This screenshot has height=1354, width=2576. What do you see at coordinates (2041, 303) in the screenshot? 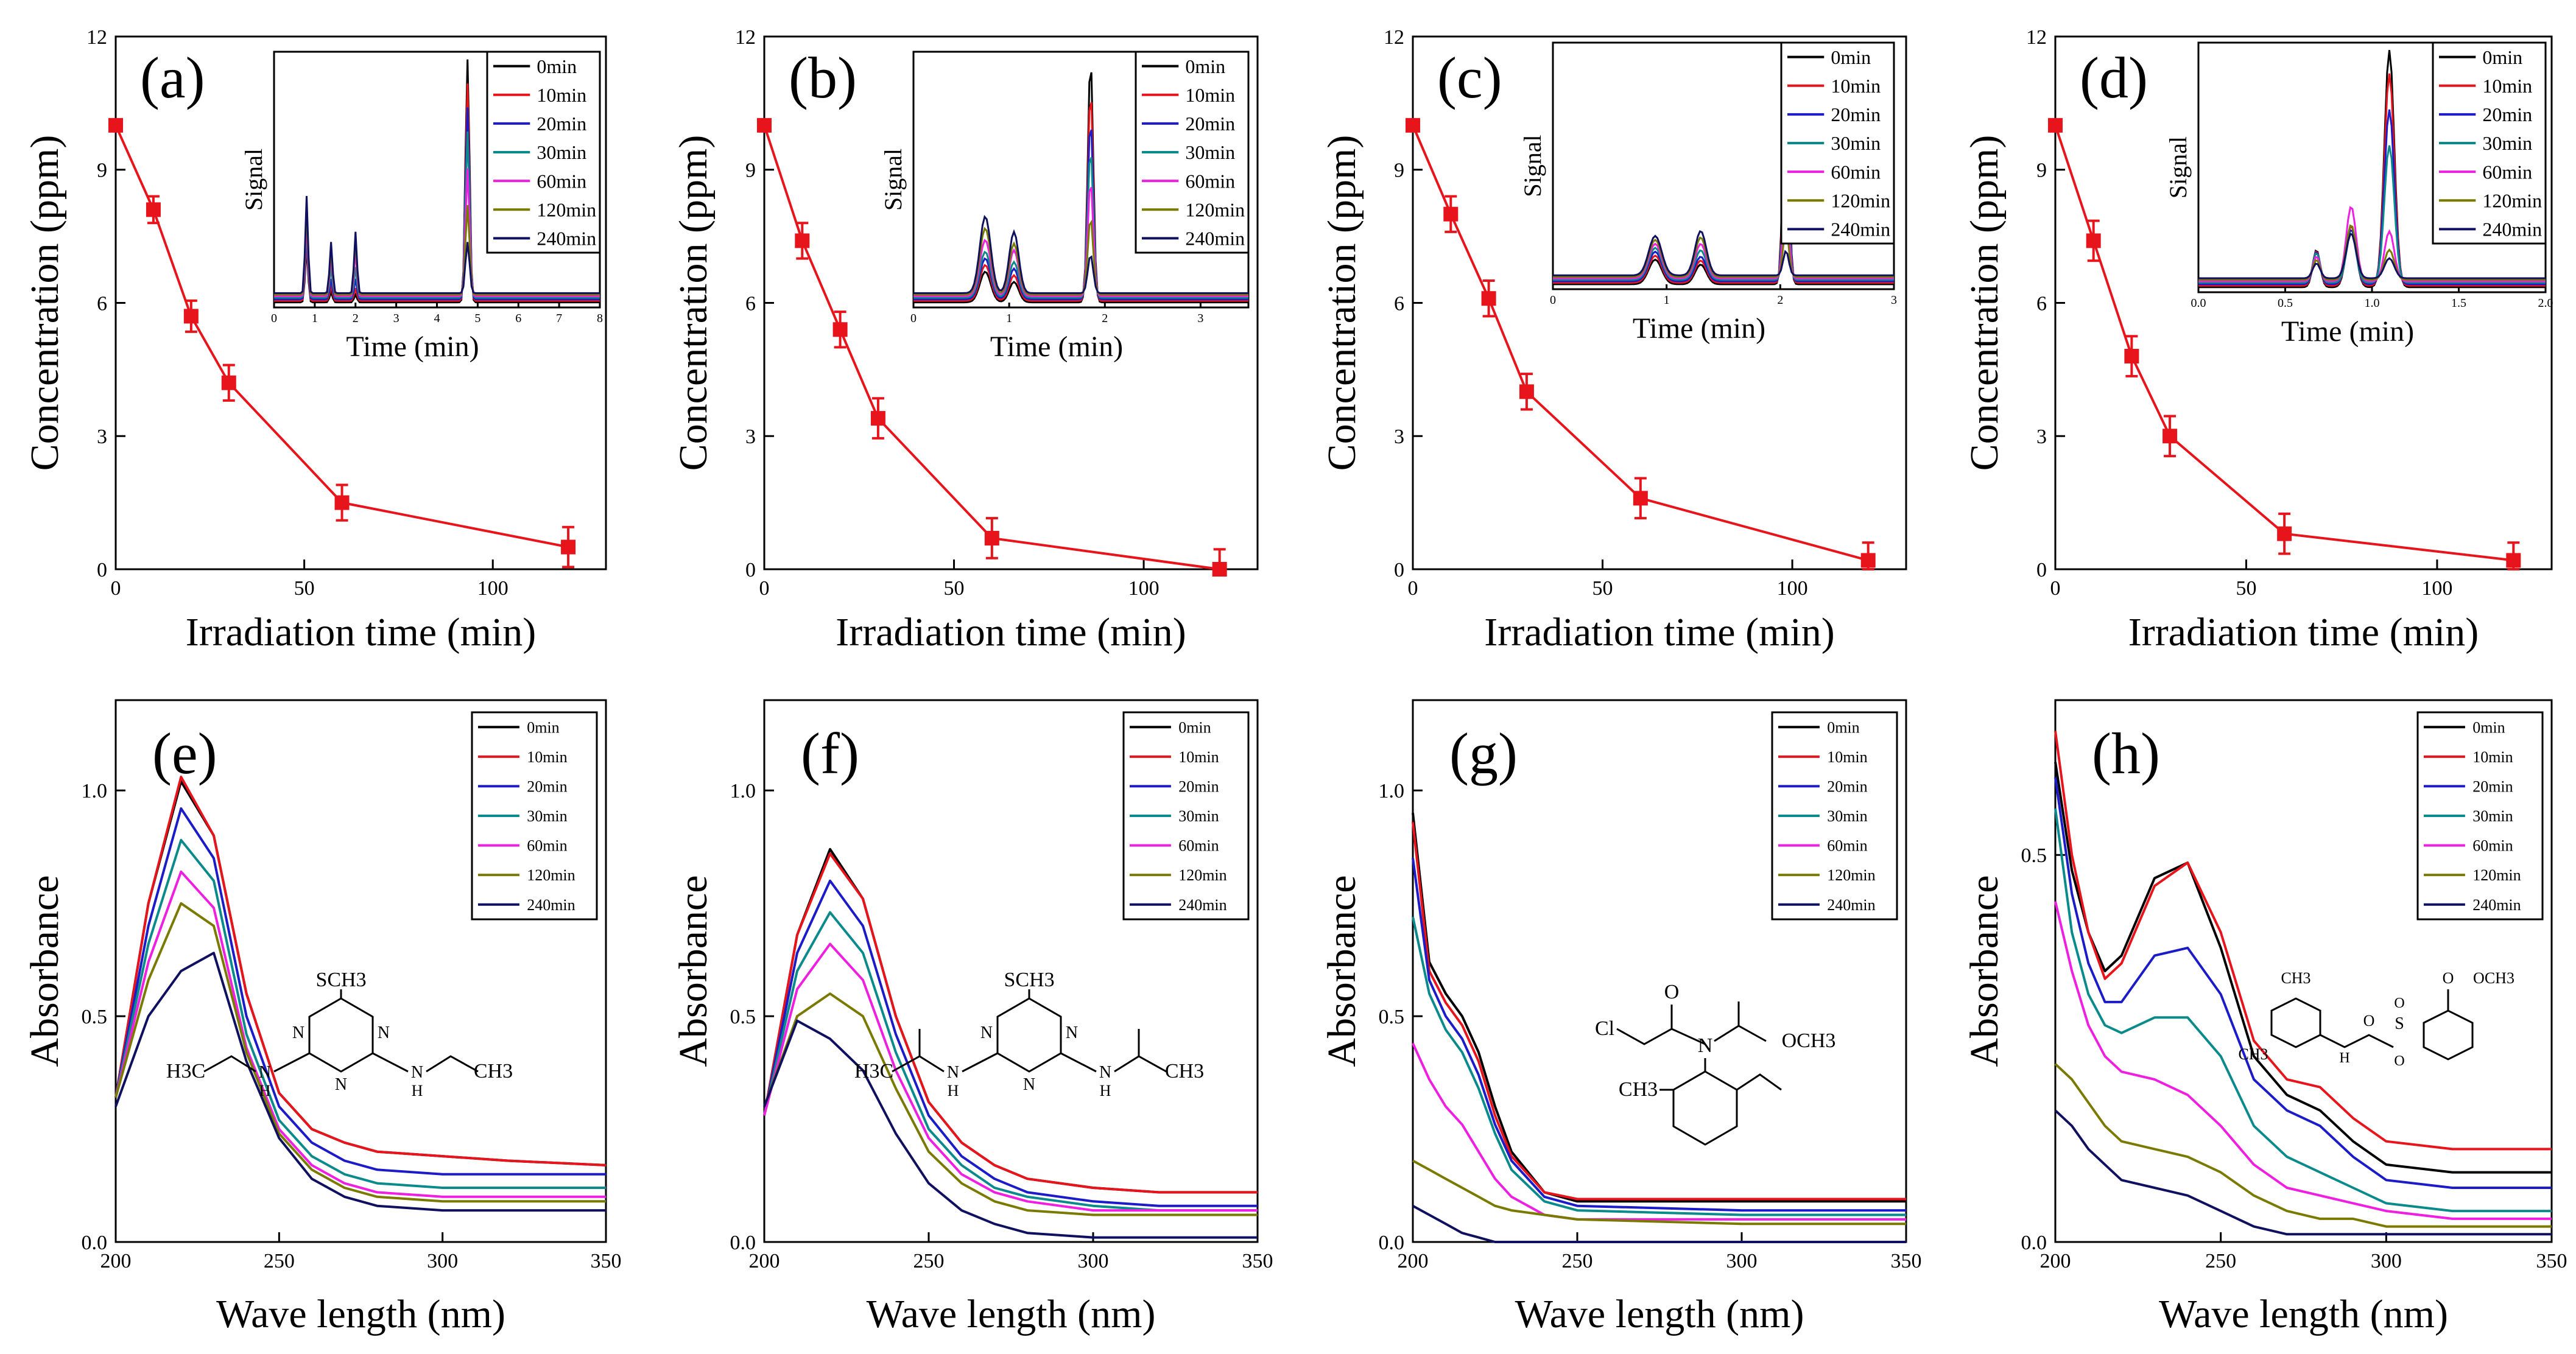
I see `y-tick-label: 6` at bounding box center [2041, 303].